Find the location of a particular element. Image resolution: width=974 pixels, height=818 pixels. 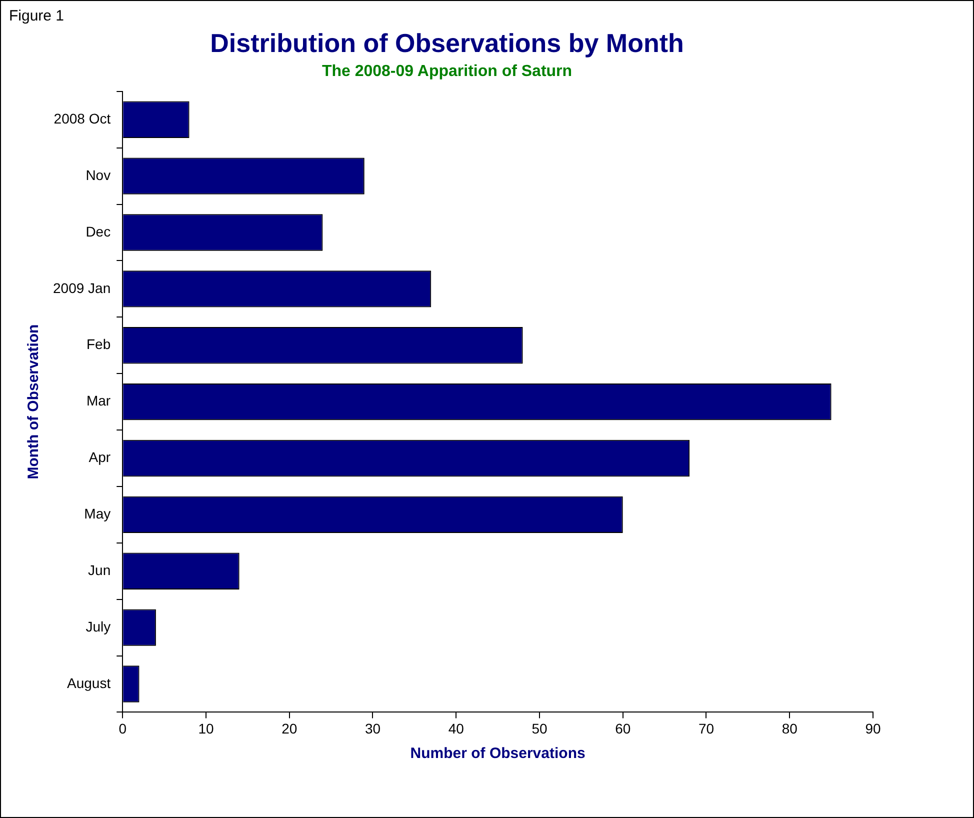

x-tick-label: 10 is located at coordinates (206, 728).